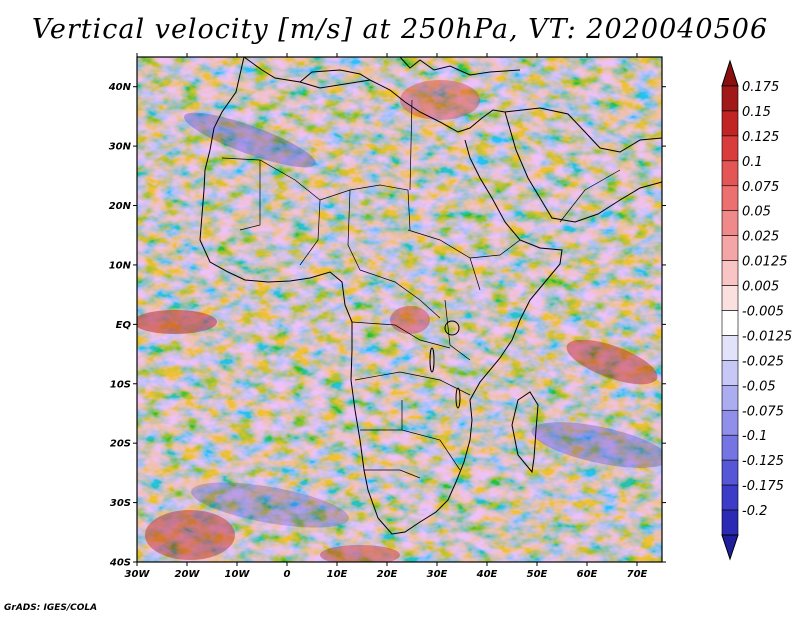  I want to click on grads-credit: GrADS: IGES/COLA, so click(51, 608).